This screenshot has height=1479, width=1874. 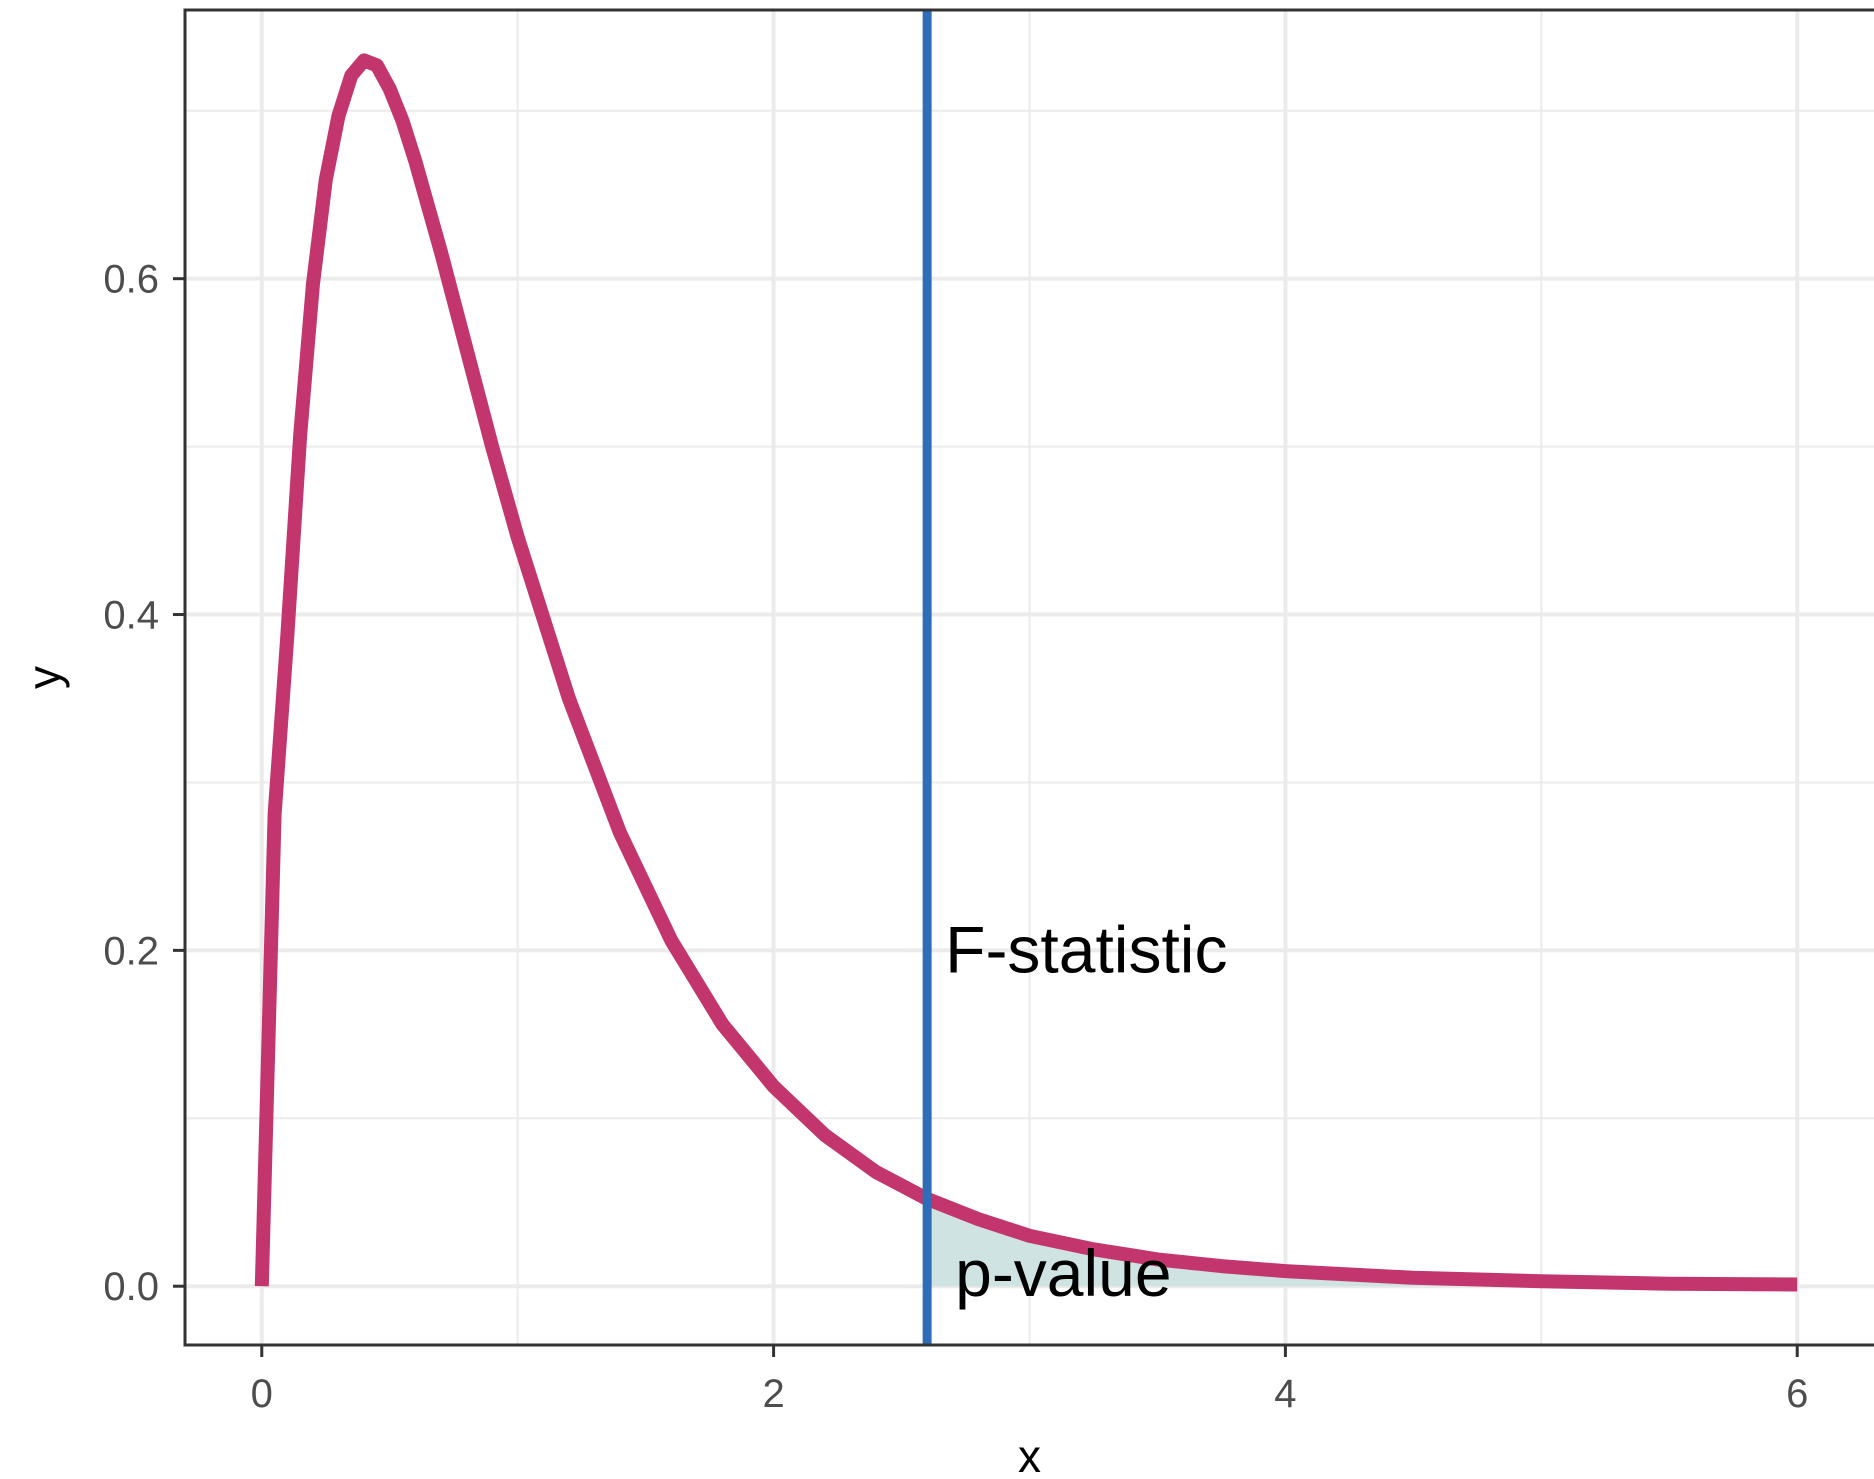 What do you see at coordinates (131, 616) in the screenshot?
I see `y-tick-label: 0.4` at bounding box center [131, 616].